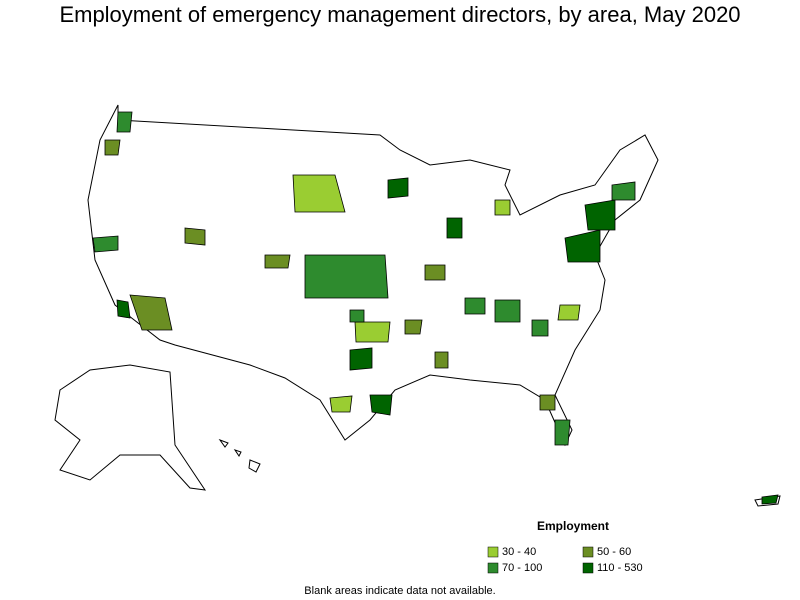 The image size is (800, 600). Describe the element at coordinates (620, 568) in the screenshot. I see `legend-label: 110 - 530` at that location.